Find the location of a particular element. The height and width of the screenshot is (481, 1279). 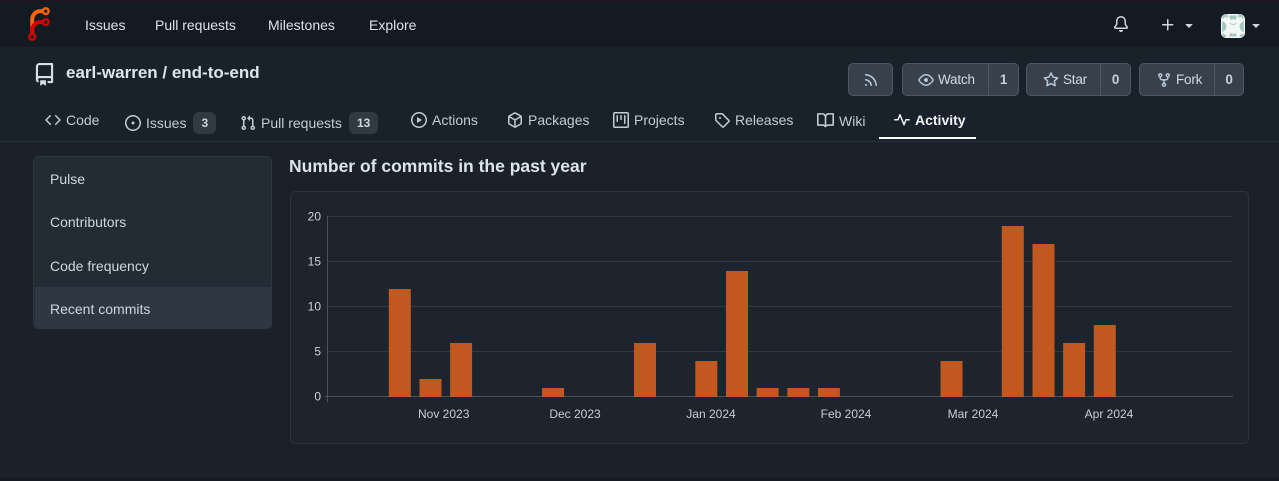

svg-text: Mar 2024 is located at coordinates (973, 414).